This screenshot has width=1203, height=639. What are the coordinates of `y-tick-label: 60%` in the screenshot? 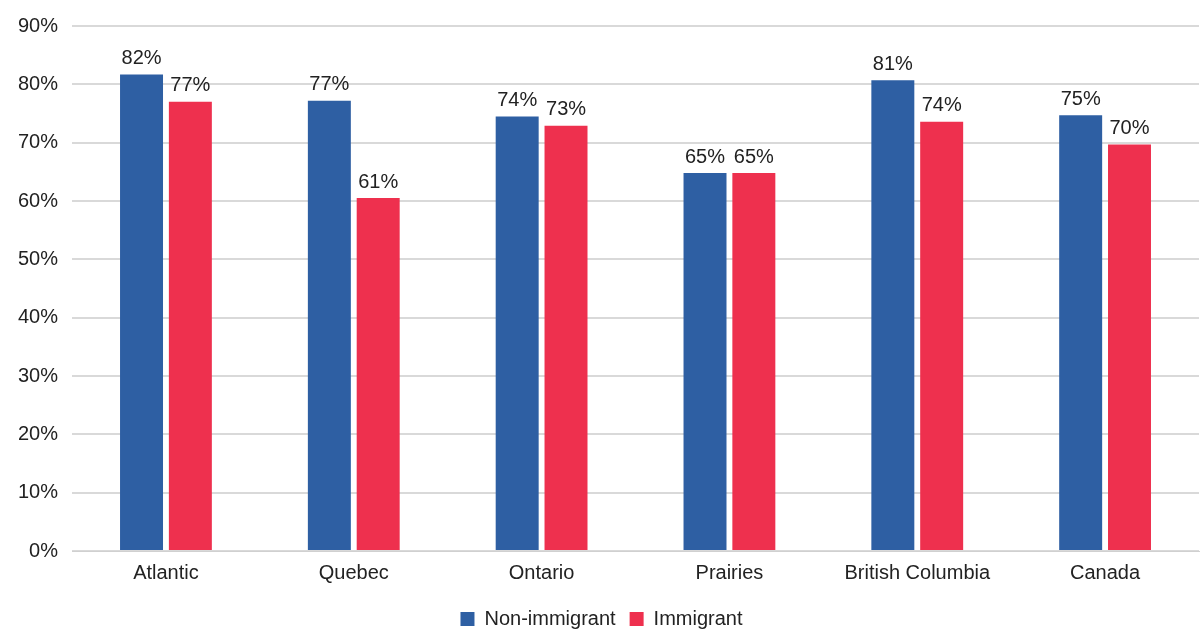 It's located at (38, 199).